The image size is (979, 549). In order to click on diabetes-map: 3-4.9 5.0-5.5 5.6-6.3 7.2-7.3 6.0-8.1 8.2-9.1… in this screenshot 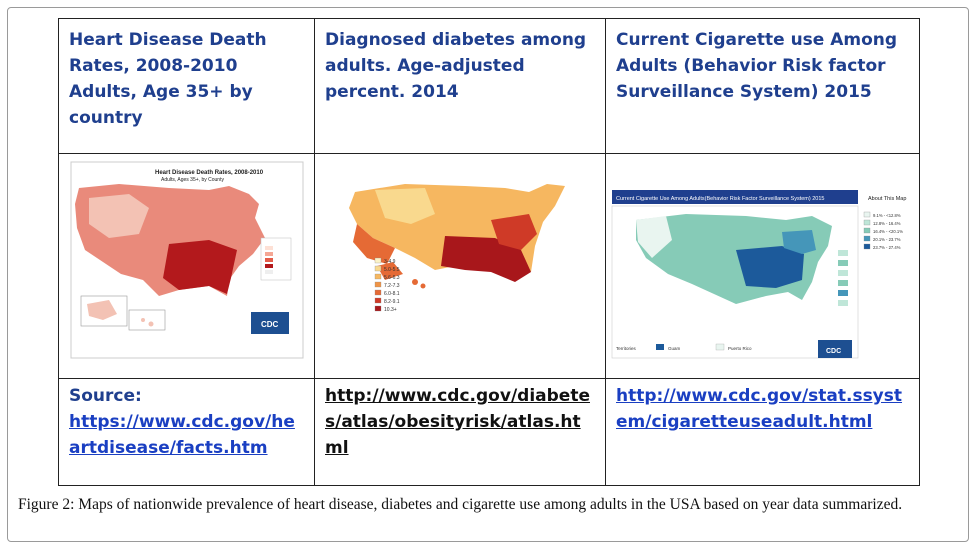, I will do `click(457, 248)`.